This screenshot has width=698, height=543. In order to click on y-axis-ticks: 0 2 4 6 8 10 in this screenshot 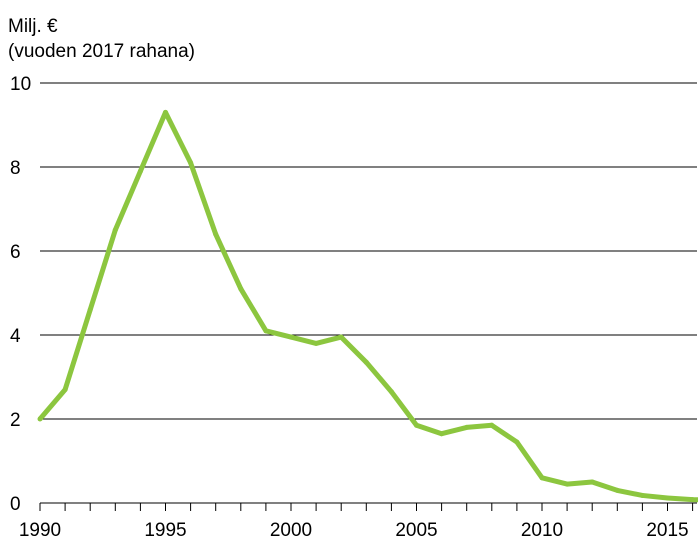, I will do `click(20, 294)`.